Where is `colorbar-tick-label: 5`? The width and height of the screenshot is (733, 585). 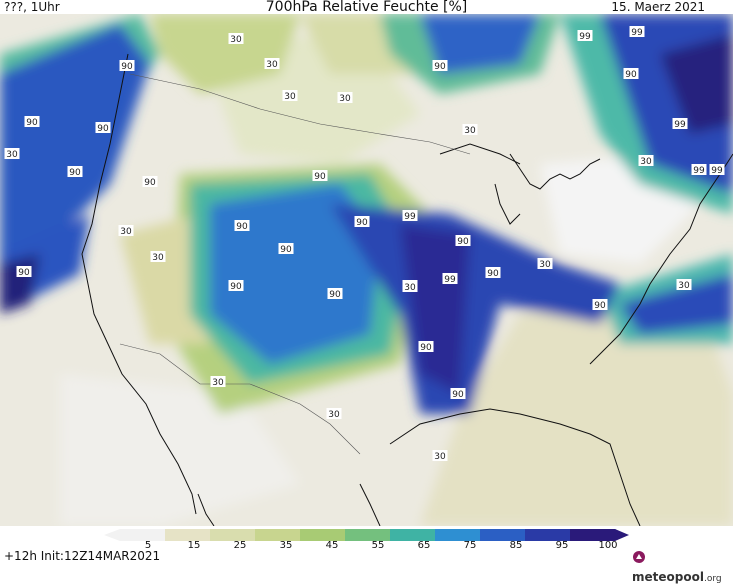
colorbar-tick-label: 5 is located at coordinates (148, 545).